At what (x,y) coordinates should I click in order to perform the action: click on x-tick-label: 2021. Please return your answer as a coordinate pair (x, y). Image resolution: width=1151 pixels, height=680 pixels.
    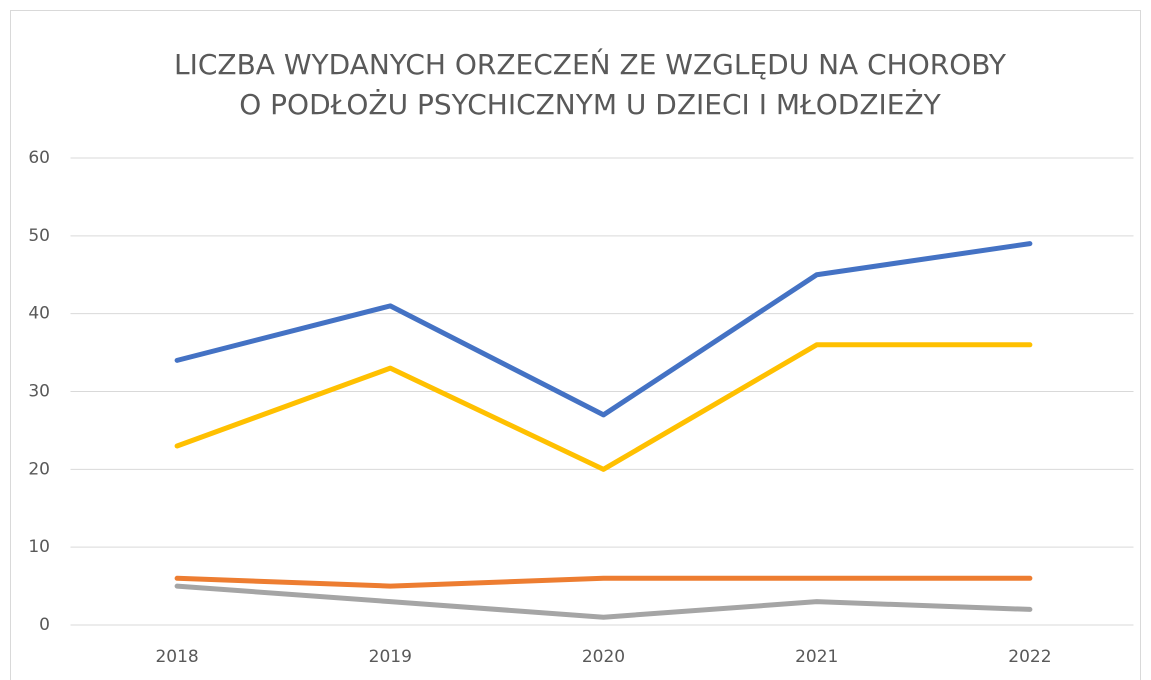
    Looking at the image, I should click on (816, 657).